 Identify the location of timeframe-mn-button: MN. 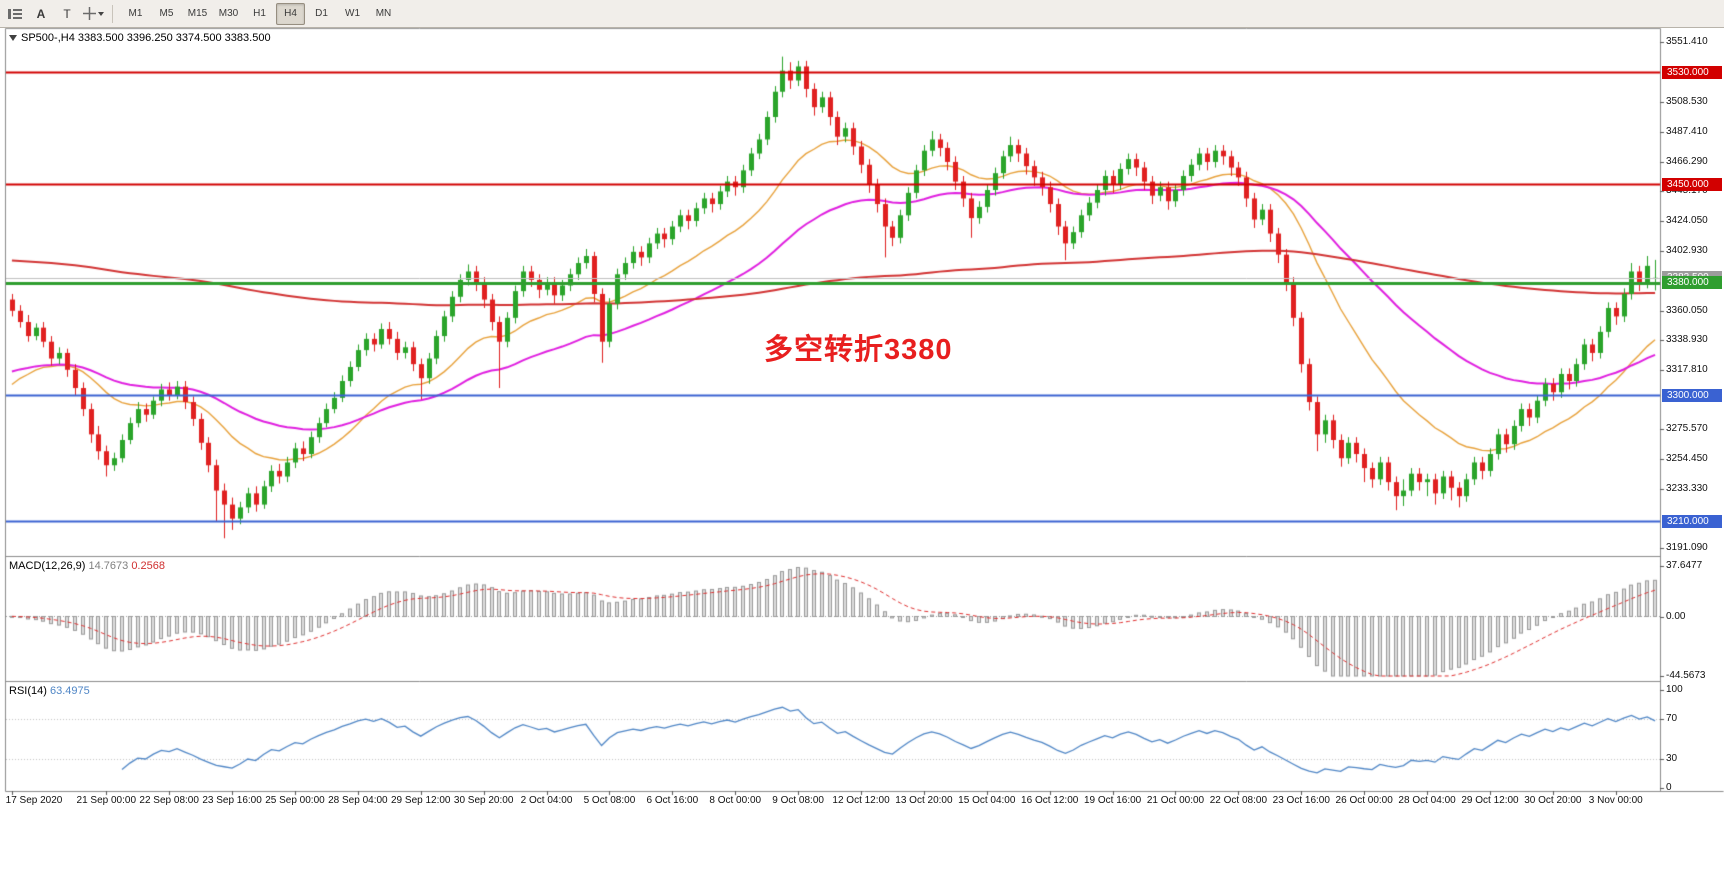
(383, 13).